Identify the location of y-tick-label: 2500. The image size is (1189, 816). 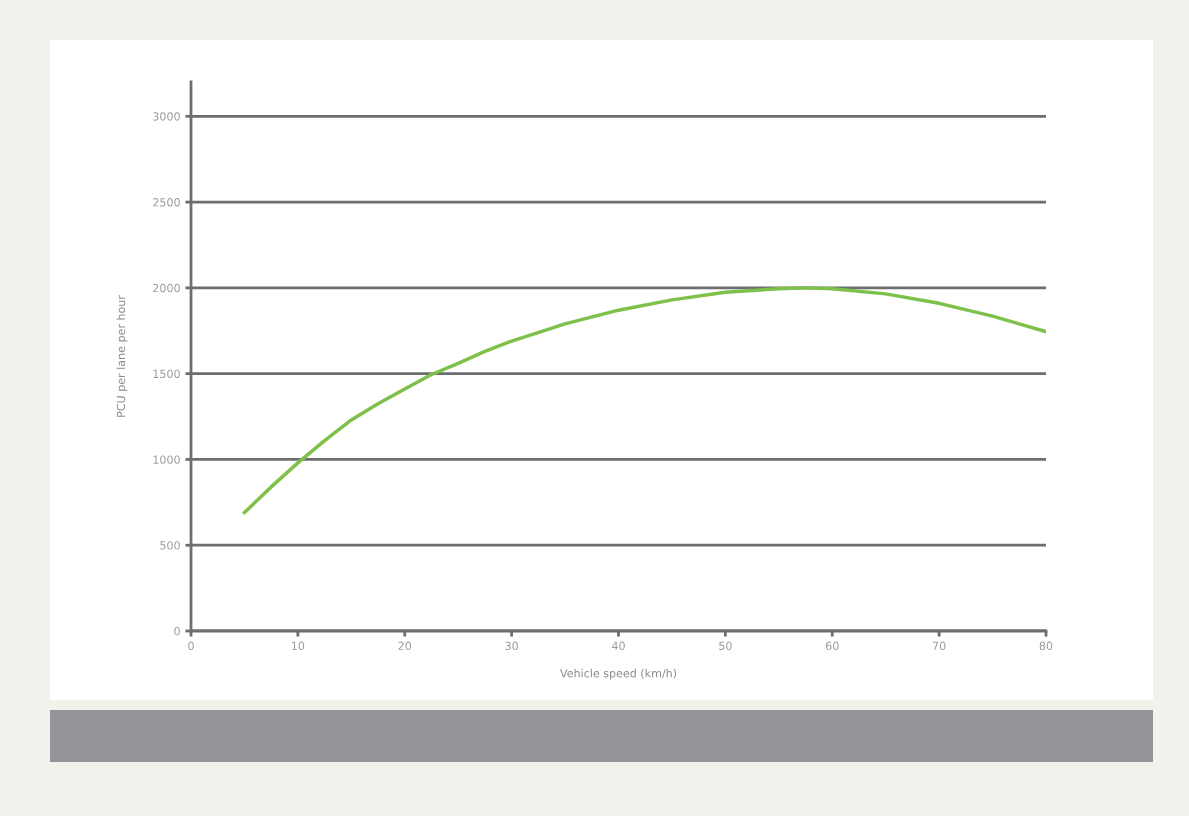
(166, 202).